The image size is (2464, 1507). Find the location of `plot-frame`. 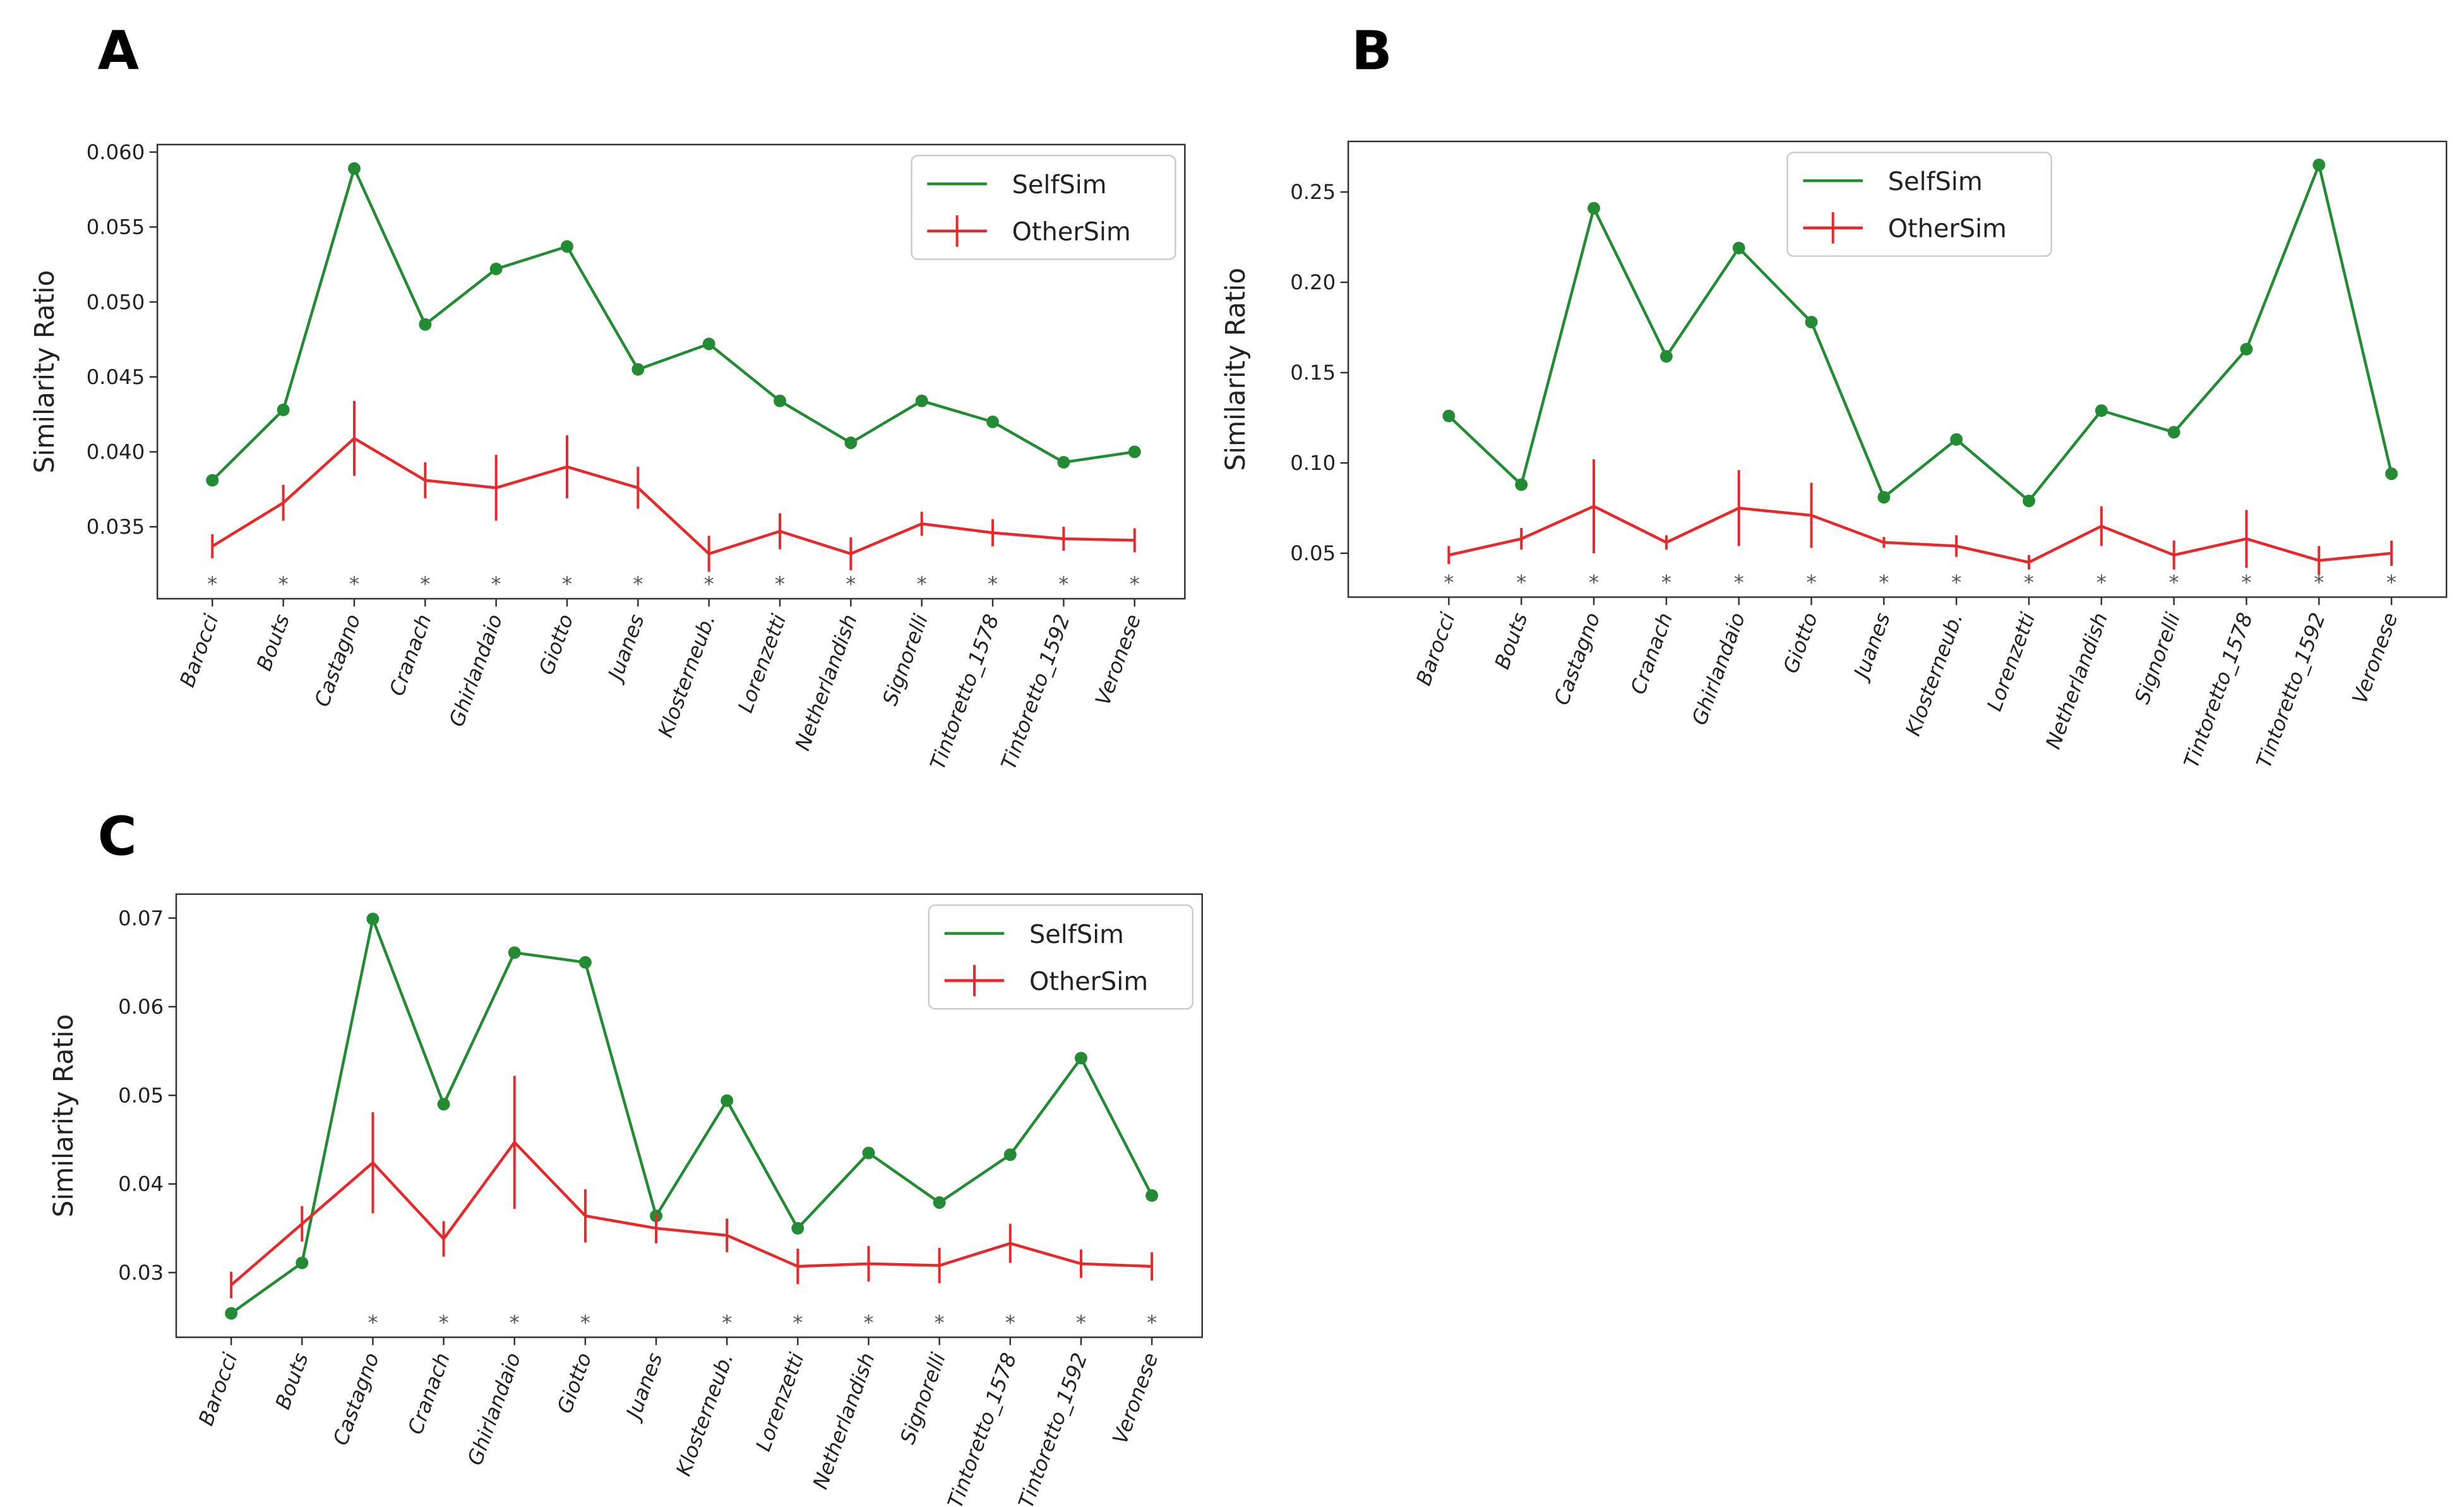

plot-frame is located at coordinates (689, 1115).